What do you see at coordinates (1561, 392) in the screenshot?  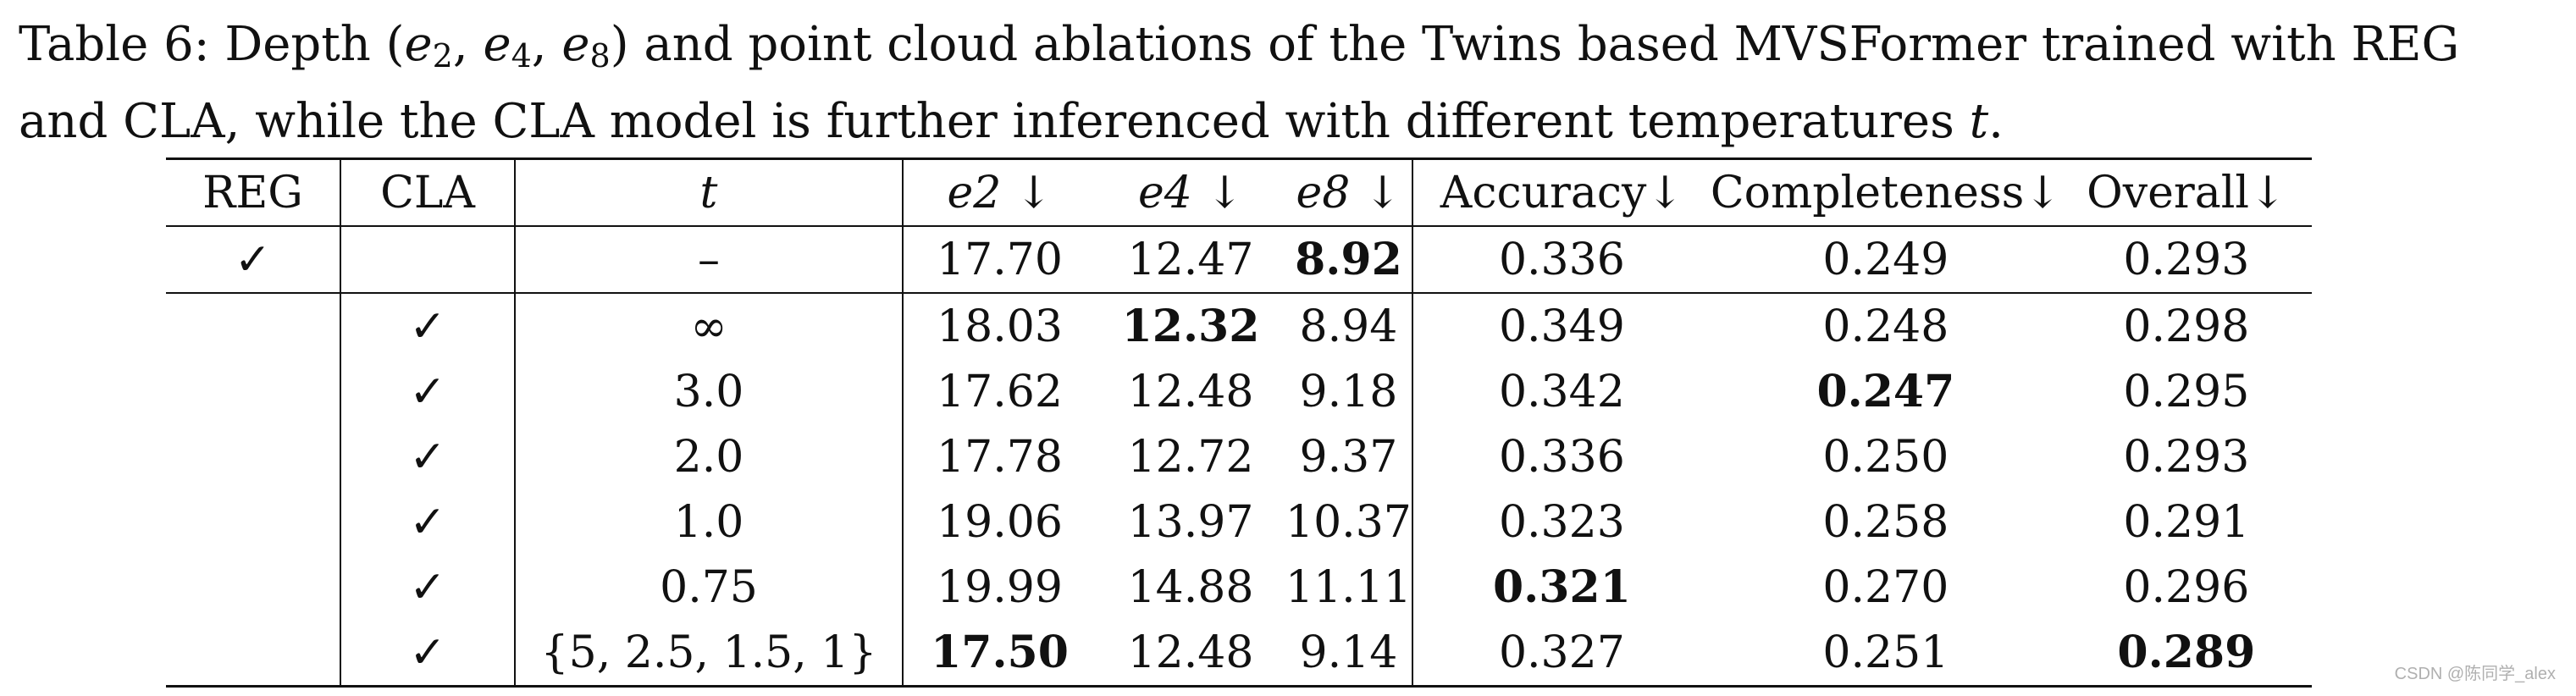 I see `cell-accuracy: 0.342` at bounding box center [1561, 392].